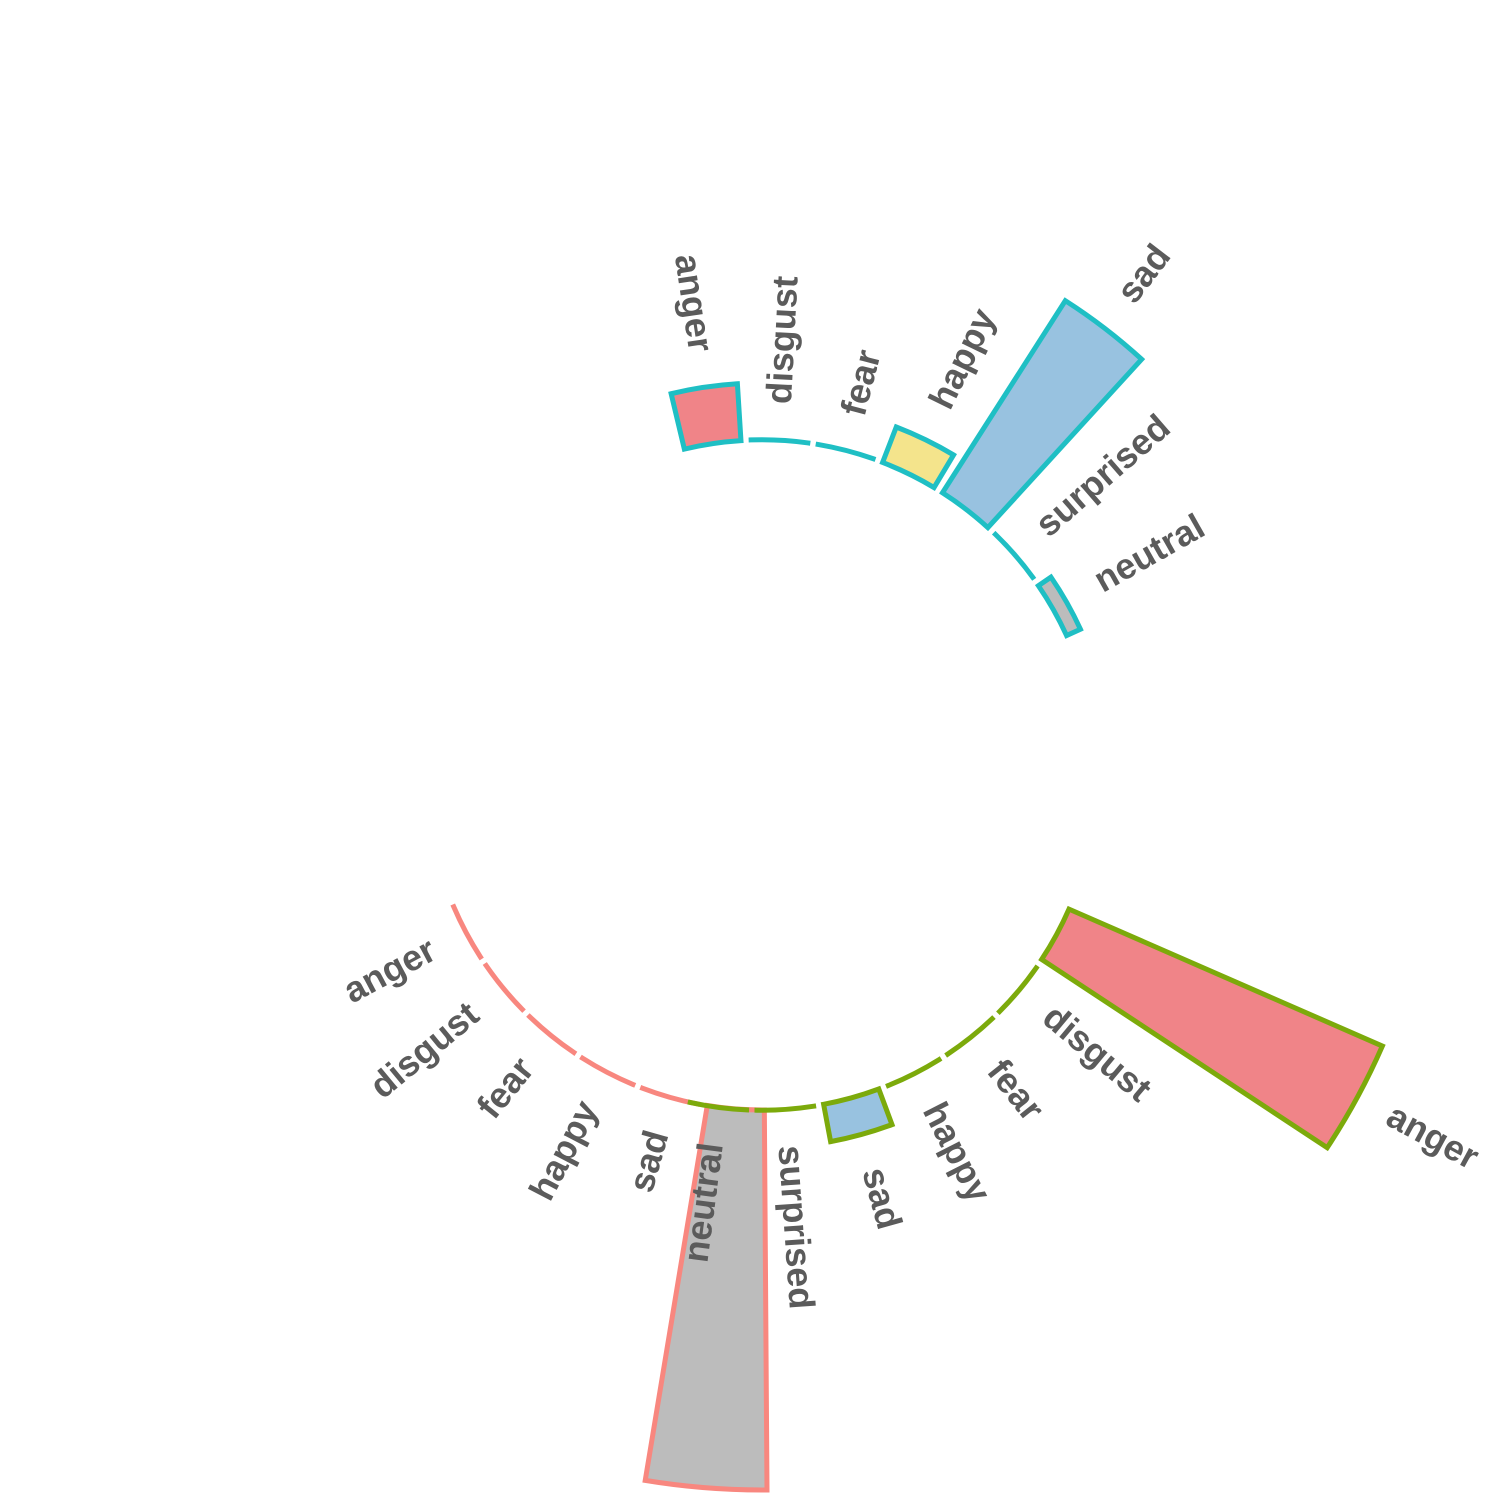 The height and width of the screenshot is (1505, 1500). What do you see at coordinates (858, 1115) in the screenshot?
I see `group-3-bar-sad` at bounding box center [858, 1115].